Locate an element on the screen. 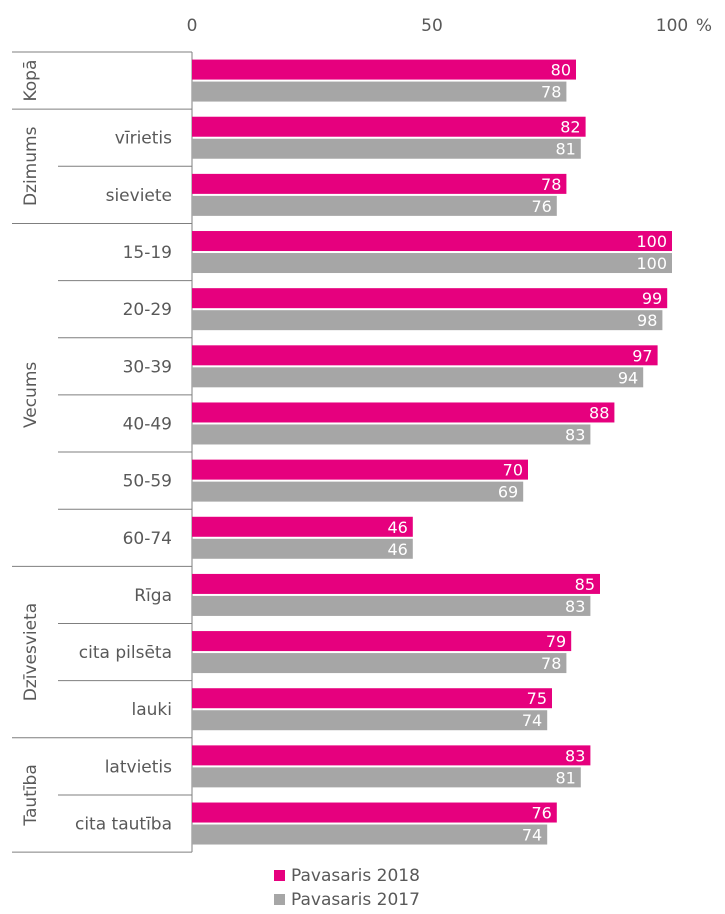 The image size is (725, 914). data-label-2018: 70 is located at coordinates (513, 470).